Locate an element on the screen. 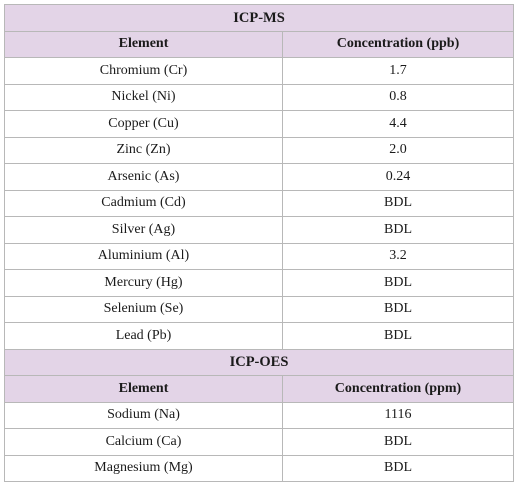 The height and width of the screenshot is (487, 517). table-row: Aluminium (Al) 3.2 is located at coordinates (259, 256).